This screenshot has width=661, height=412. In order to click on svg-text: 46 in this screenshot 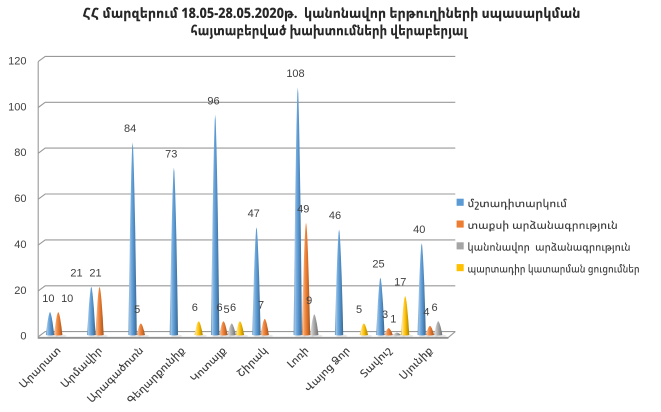, I will do `click(335, 216)`.